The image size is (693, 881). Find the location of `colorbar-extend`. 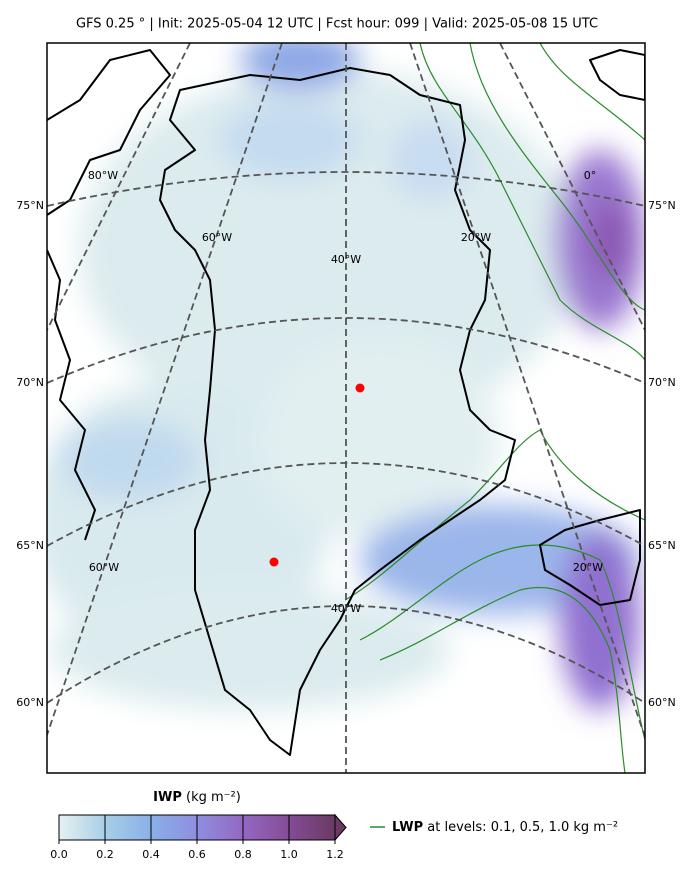

colorbar-extend is located at coordinates (340, 827).